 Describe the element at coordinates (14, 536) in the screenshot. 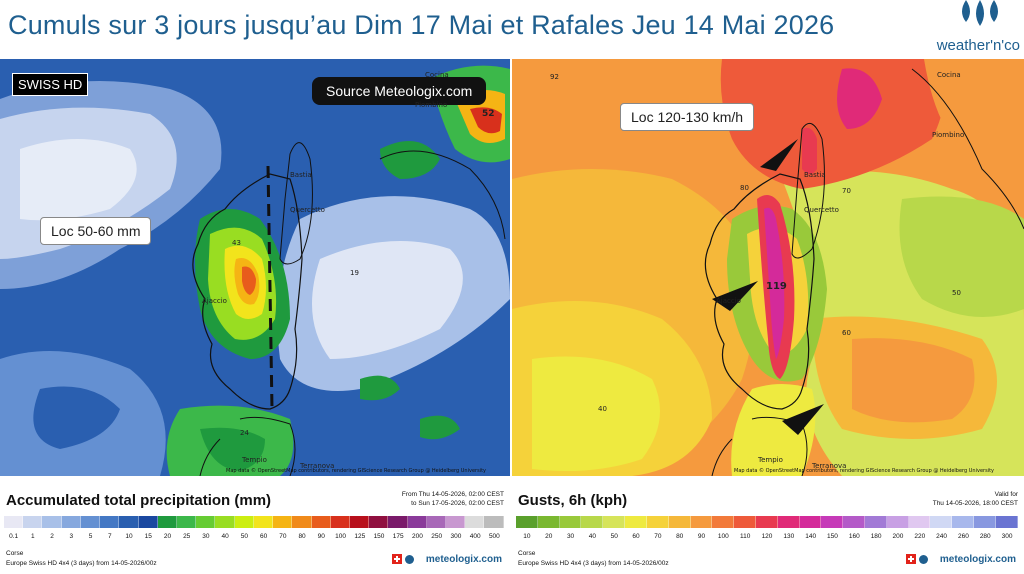

I see `legend-tick-label: 0.1` at that location.